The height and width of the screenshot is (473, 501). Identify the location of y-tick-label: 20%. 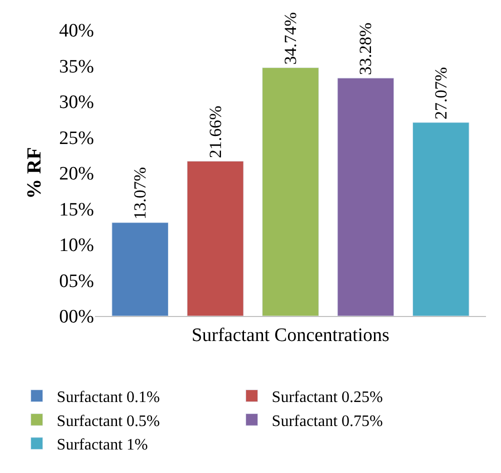
(76, 174).